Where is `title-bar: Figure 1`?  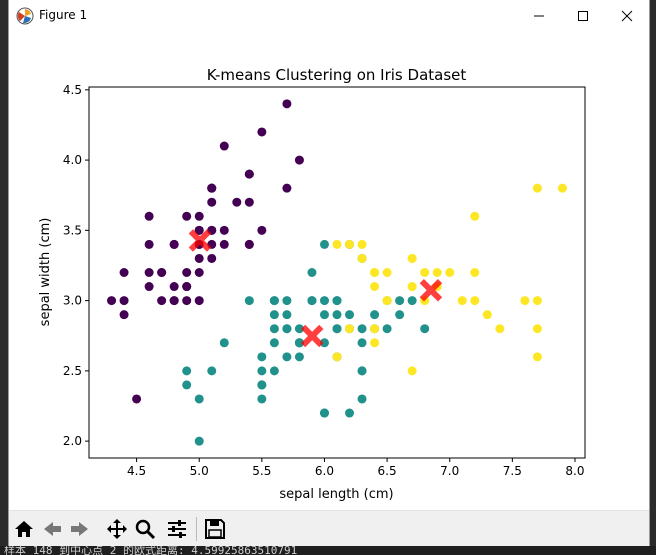 title-bar: Figure 1 is located at coordinates (329, 16).